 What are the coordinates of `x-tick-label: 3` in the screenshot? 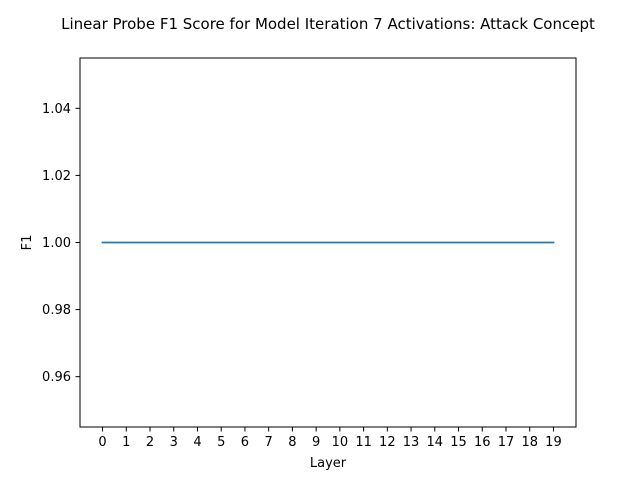 It's located at (174, 442).